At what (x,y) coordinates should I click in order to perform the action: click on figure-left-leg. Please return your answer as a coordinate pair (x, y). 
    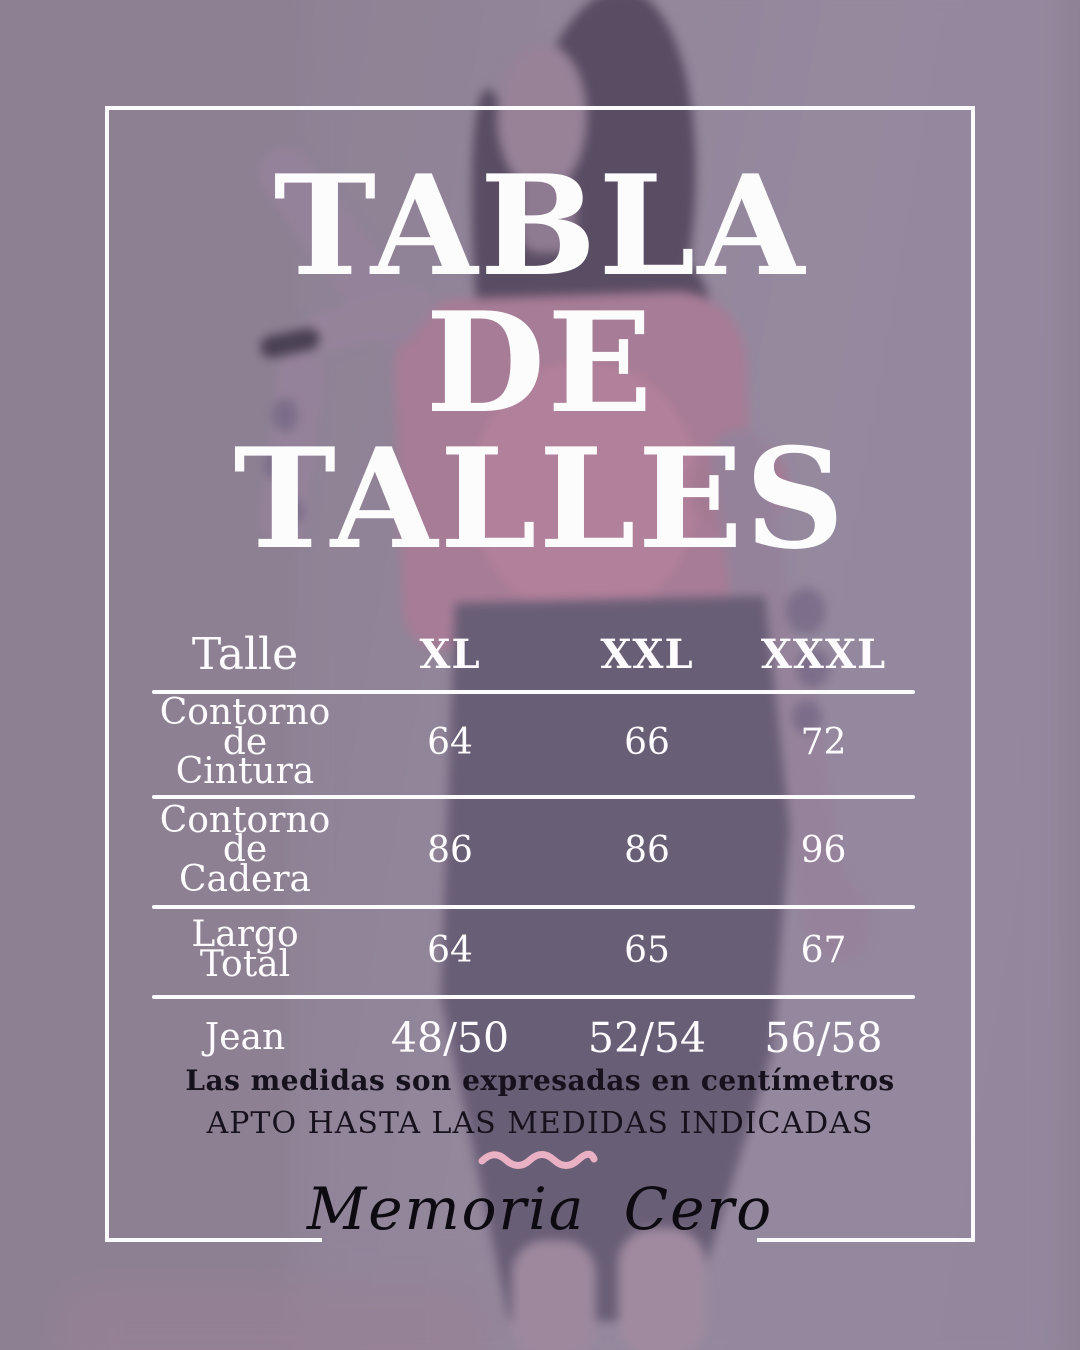
    Looking at the image, I should click on (554, 1295).